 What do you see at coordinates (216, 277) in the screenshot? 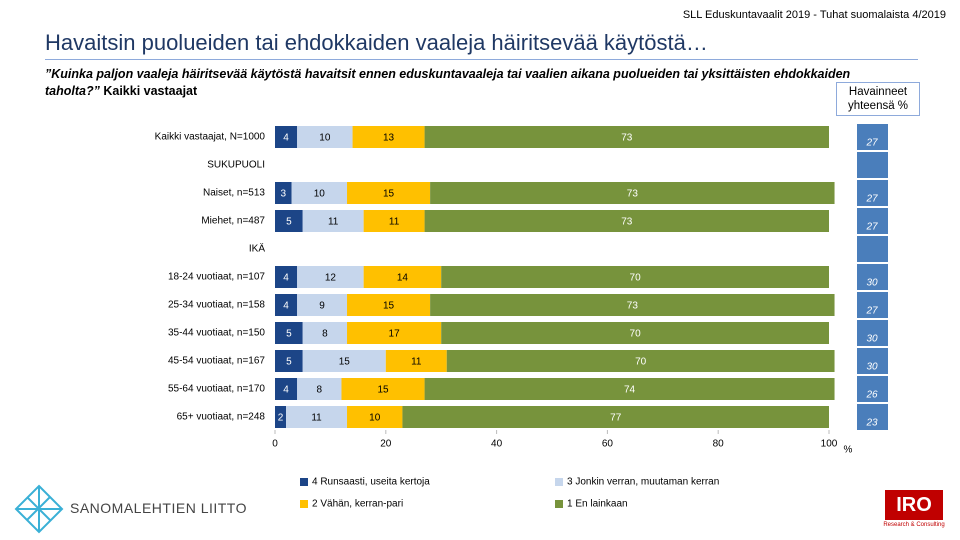
I see `category-label: 18-24 vuotiaat, n=107` at bounding box center [216, 277].